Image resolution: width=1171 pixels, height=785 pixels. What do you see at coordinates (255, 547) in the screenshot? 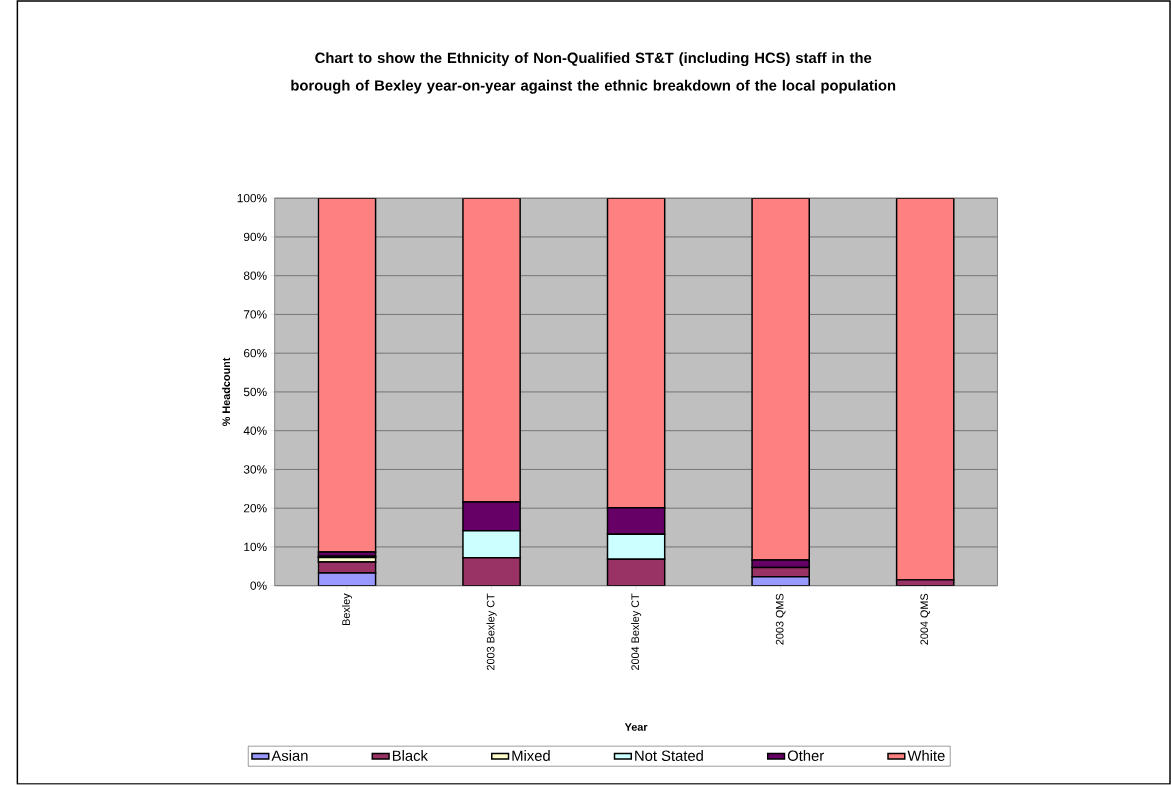
I see `y-tick-label: 10%` at bounding box center [255, 547].